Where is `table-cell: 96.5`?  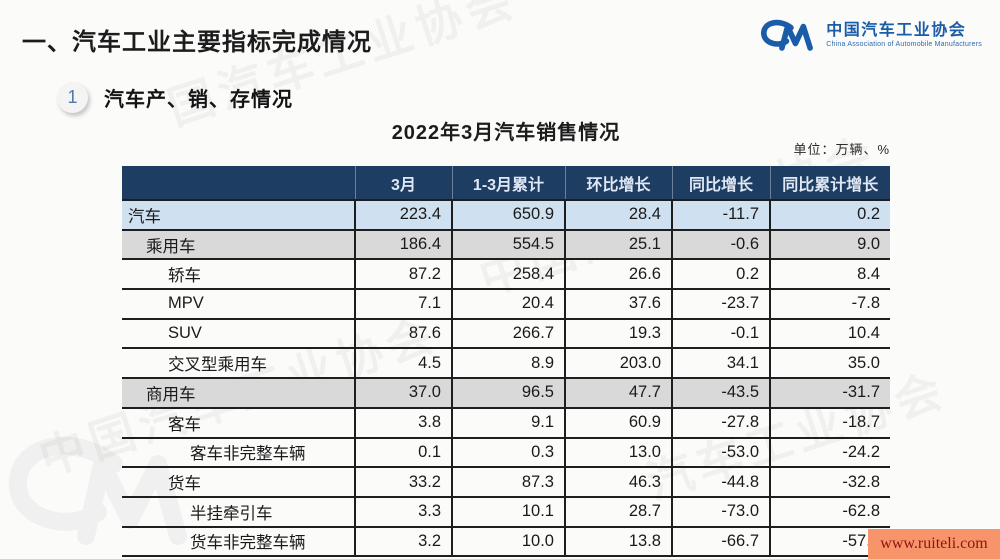
table-cell: 96.5 is located at coordinates (508, 392).